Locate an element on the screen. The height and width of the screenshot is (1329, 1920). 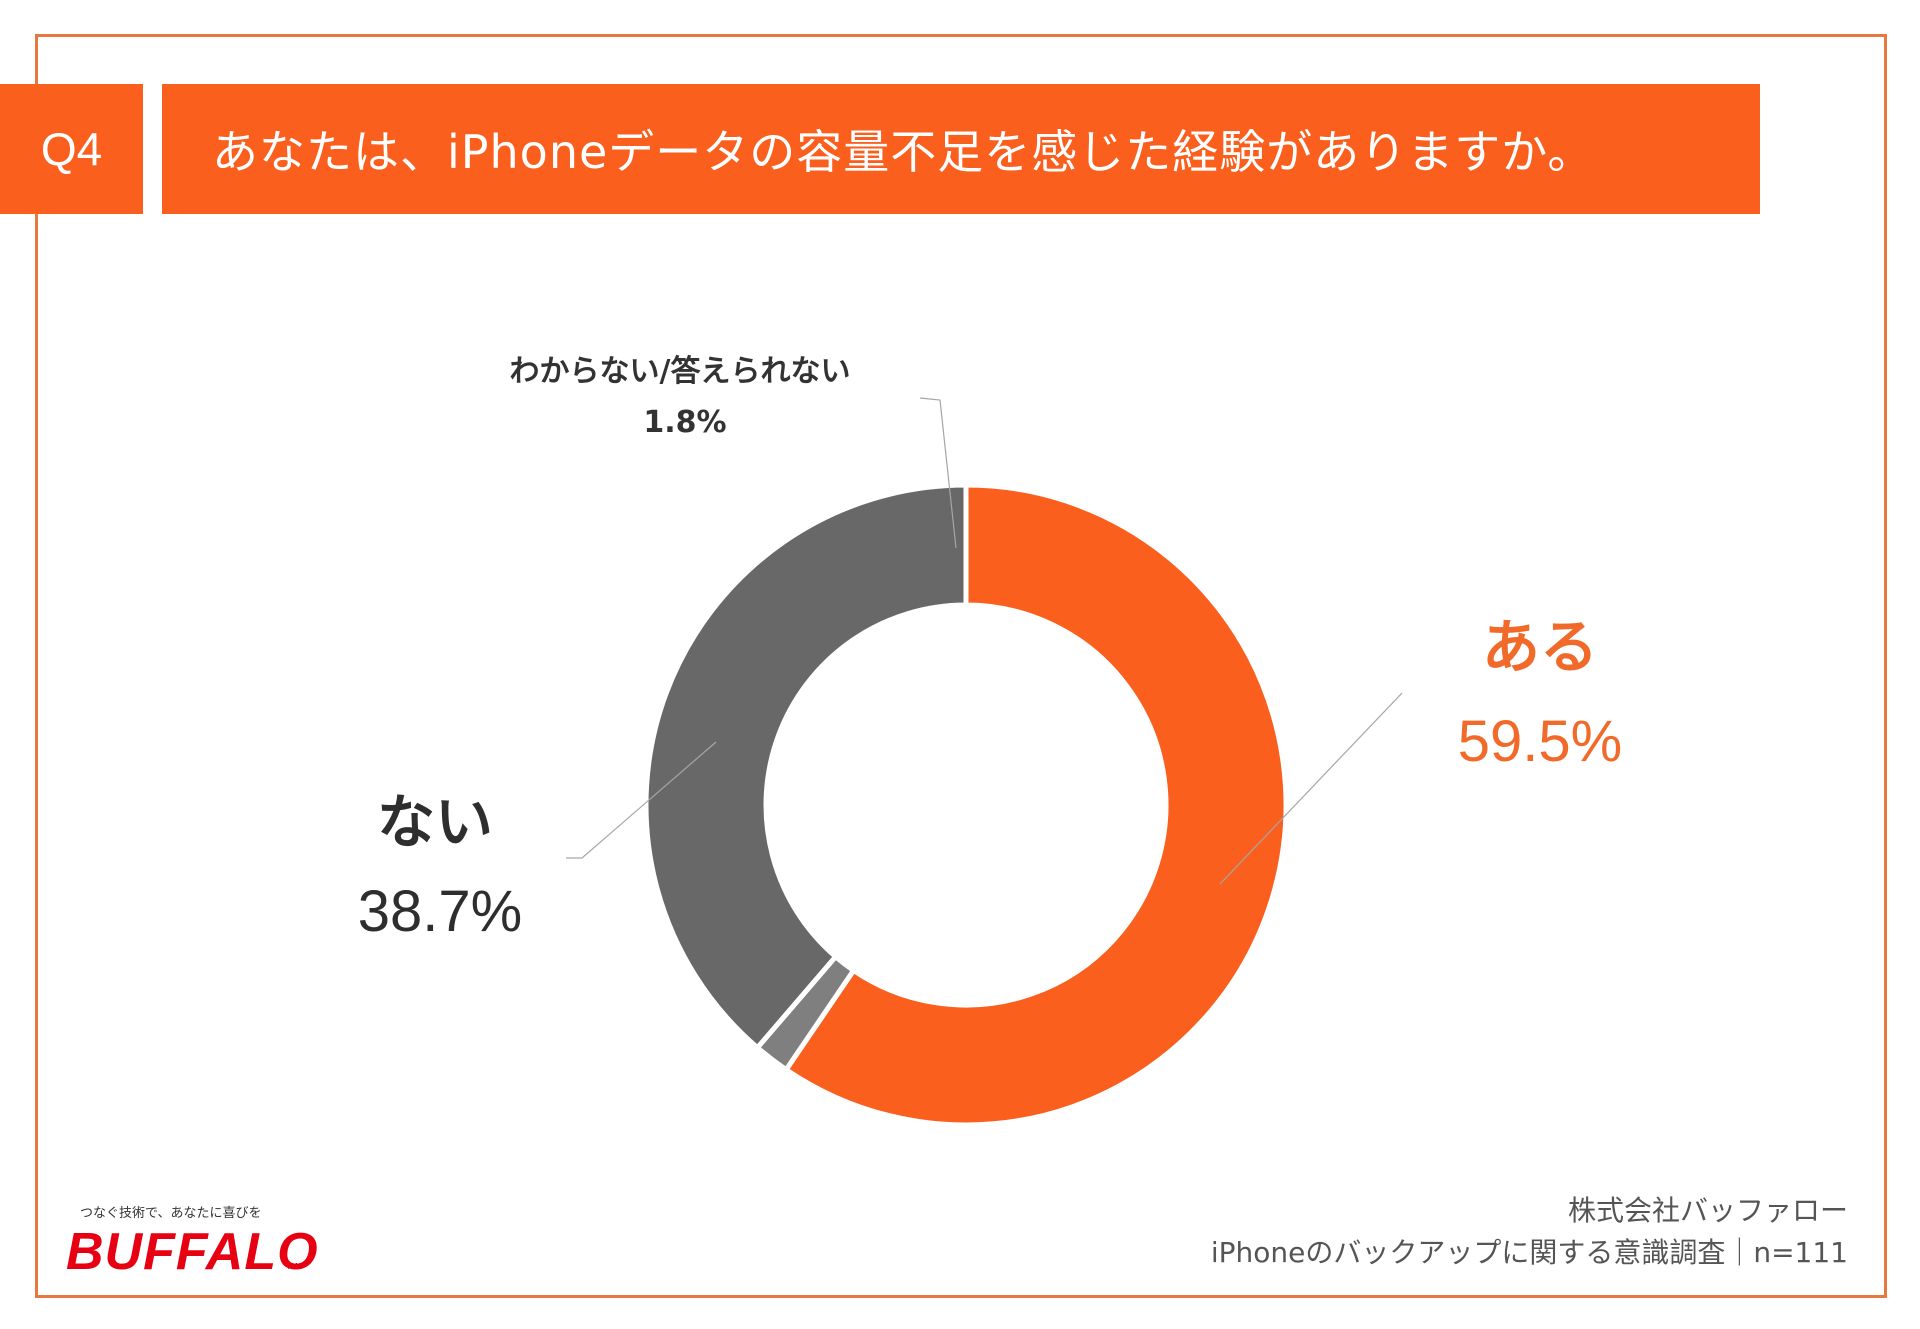
donut-slice-no is located at coordinates (806, 767).